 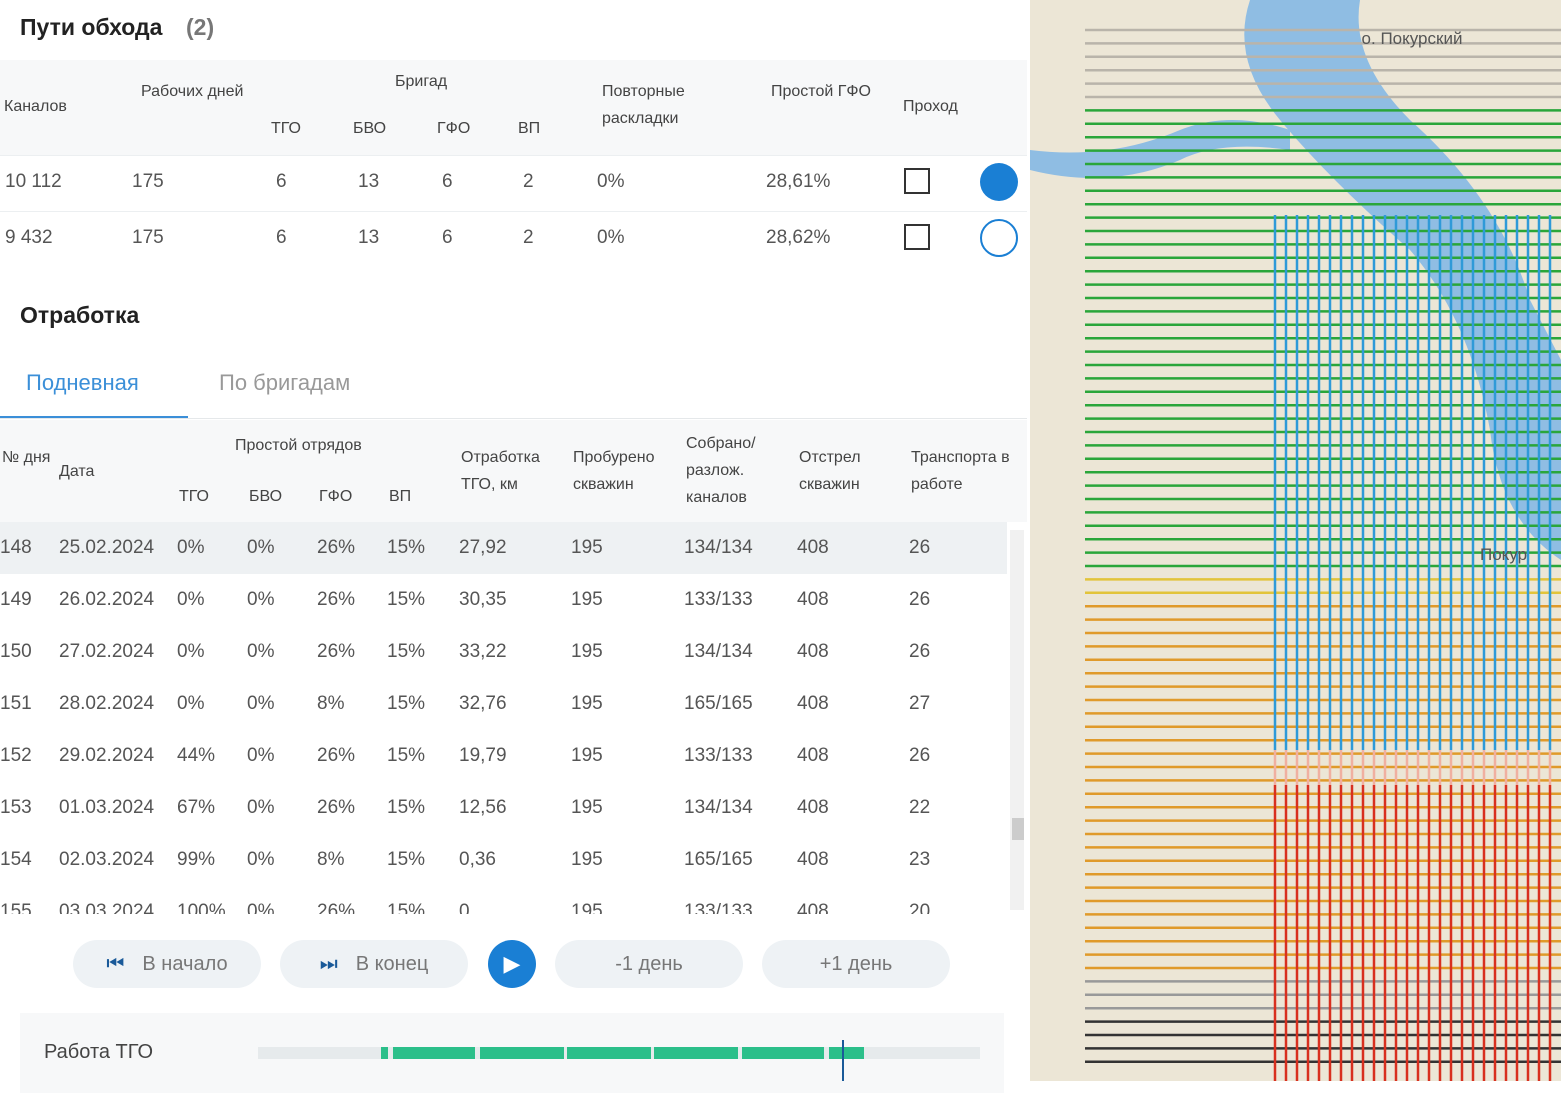 What do you see at coordinates (843, 1060) in the screenshot?
I see `timeline-cursor` at bounding box center [843, 1060].